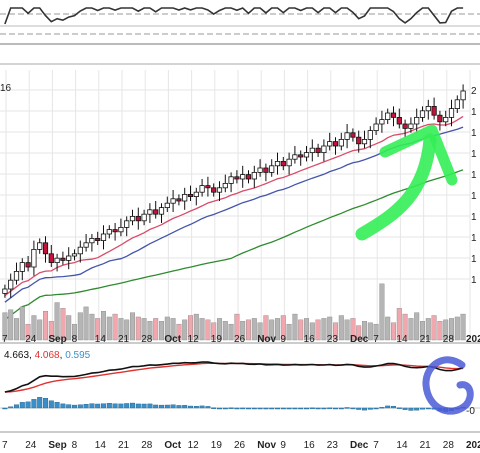 The image size is (480, 453). What do you see at coordinates (470, 411) in the screenshot?
I see `macd-right-label: -0` at bounding box center [470, 411].